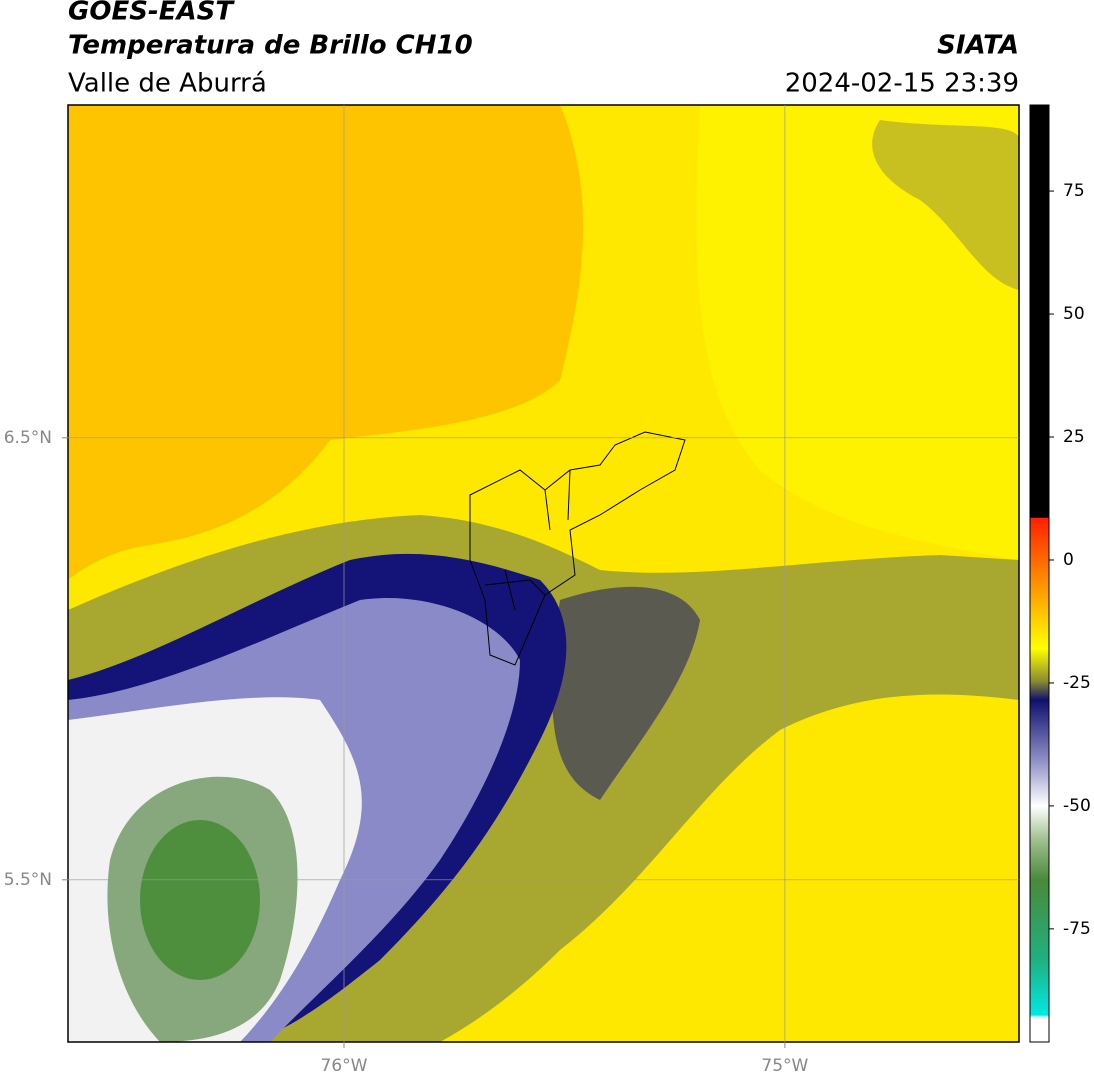 The image size is (1094, 1078). I want to click on colorbar, so click(1039, 573).